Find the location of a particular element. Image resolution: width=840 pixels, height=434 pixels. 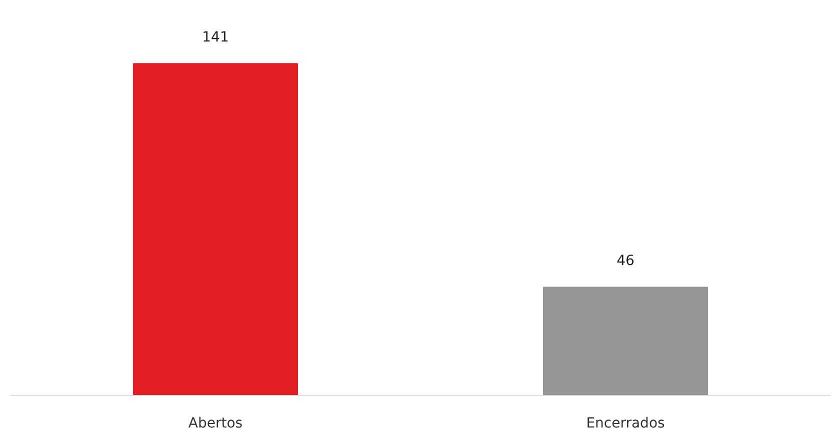

data-label: 141 is located at coordinates (215, 38).